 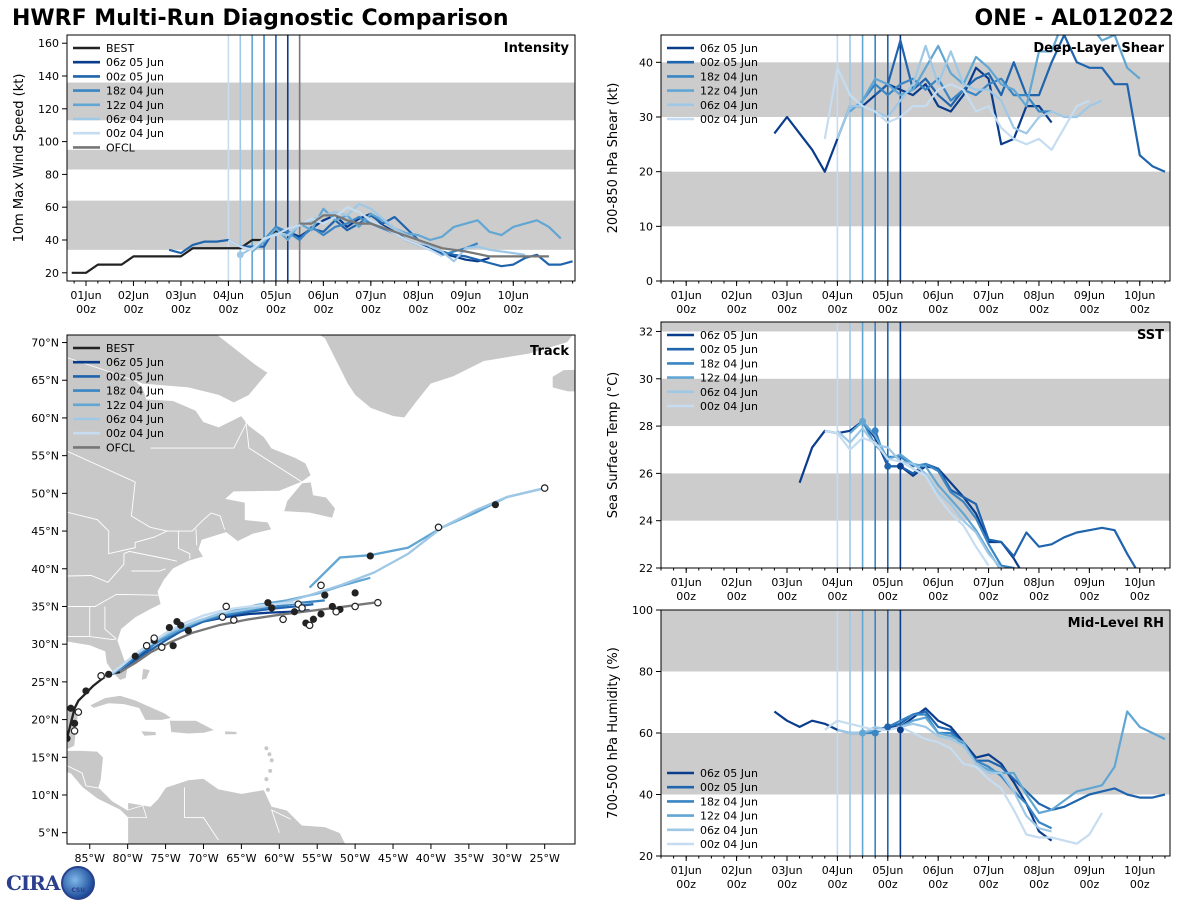 What do you see at coordinates (370, 295) in the screenshot?
I see `x-tick-label: 07Jun` at bounding box center [370, 295].